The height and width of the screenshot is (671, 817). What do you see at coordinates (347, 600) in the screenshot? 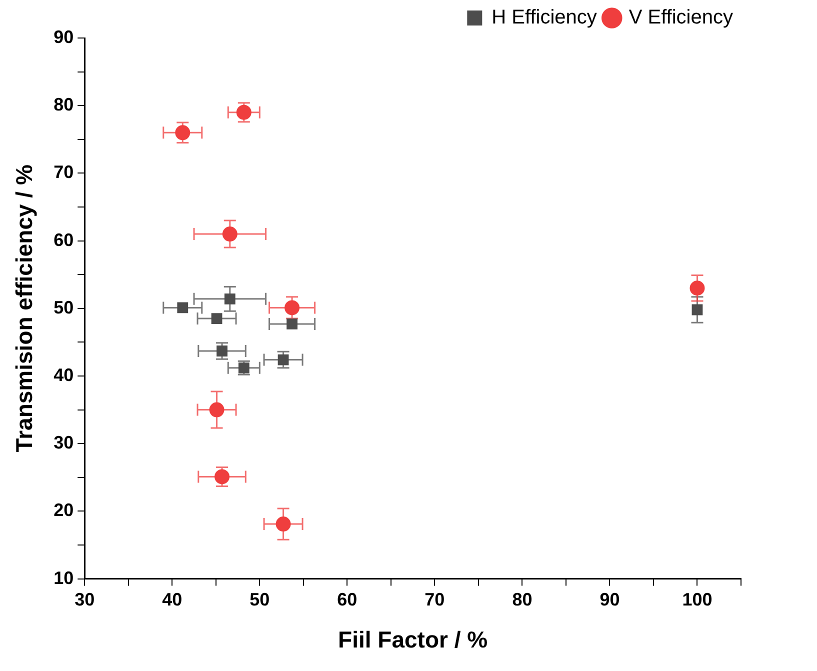
I see `x-tick-label: 60` at bounding box center [347, 600].